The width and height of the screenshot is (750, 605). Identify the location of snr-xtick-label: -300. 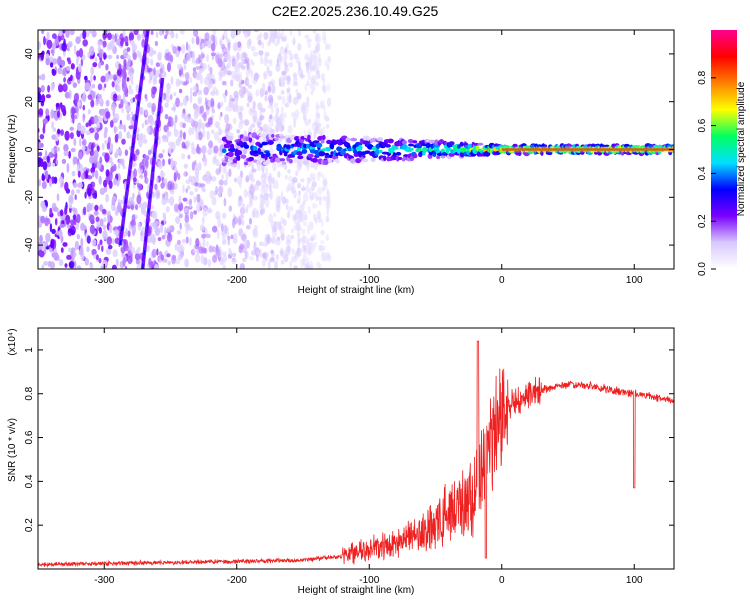
(104, 580).